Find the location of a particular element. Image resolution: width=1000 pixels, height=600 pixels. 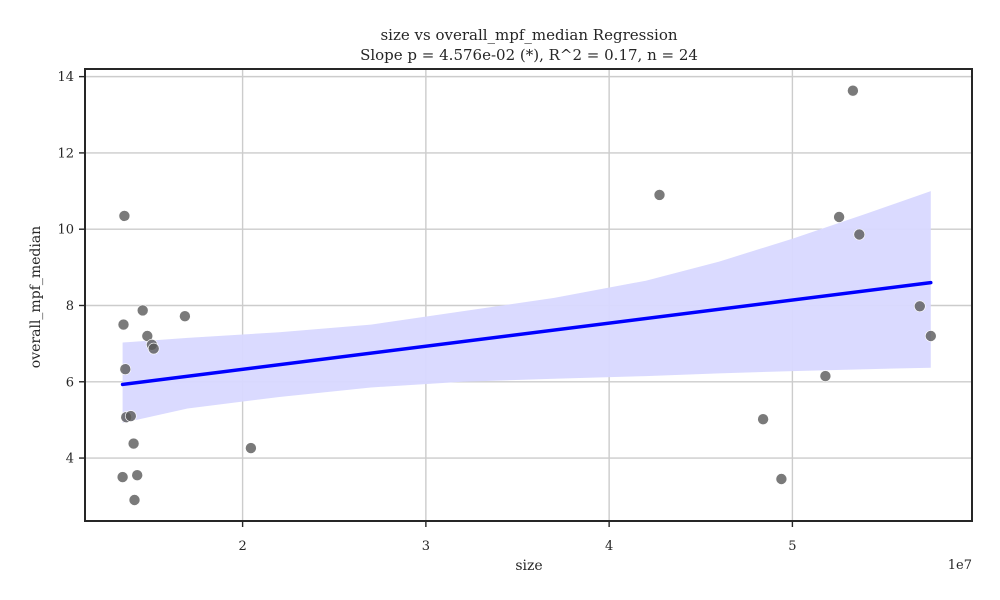

chart-title: size vs overall_mpf_median Regression is located at coordinates (528, 35).